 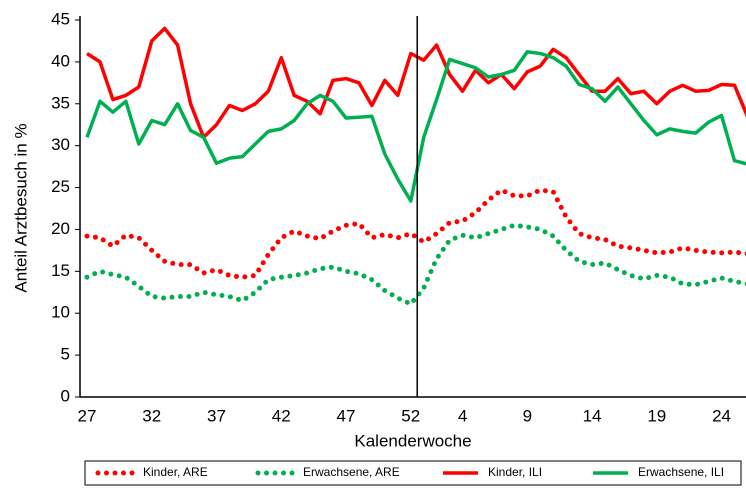 I want to click on x-tick-label: 24, so click(x=721, y=415).